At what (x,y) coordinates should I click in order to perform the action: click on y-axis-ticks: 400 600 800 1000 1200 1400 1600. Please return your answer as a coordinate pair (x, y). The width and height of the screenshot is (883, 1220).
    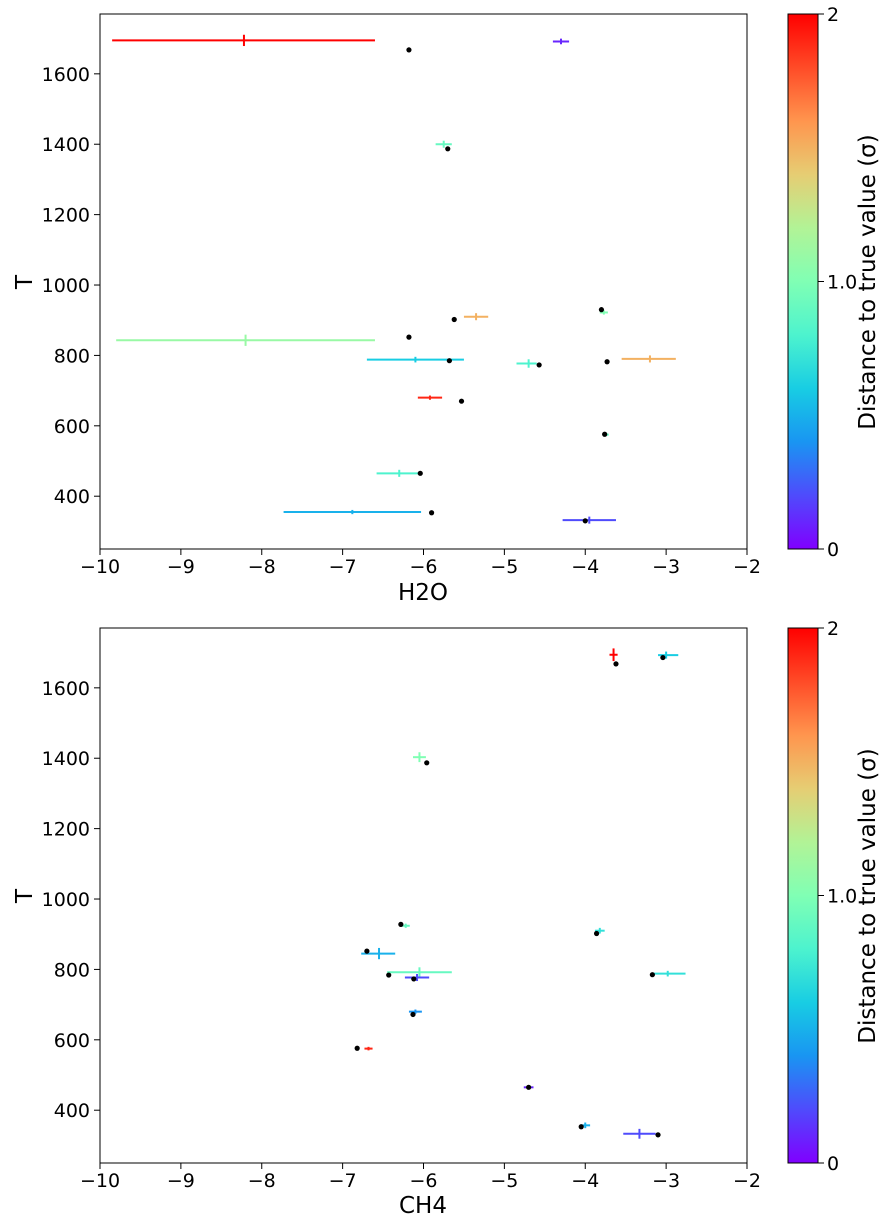
    Looking at the image, I should click on (71, 286).